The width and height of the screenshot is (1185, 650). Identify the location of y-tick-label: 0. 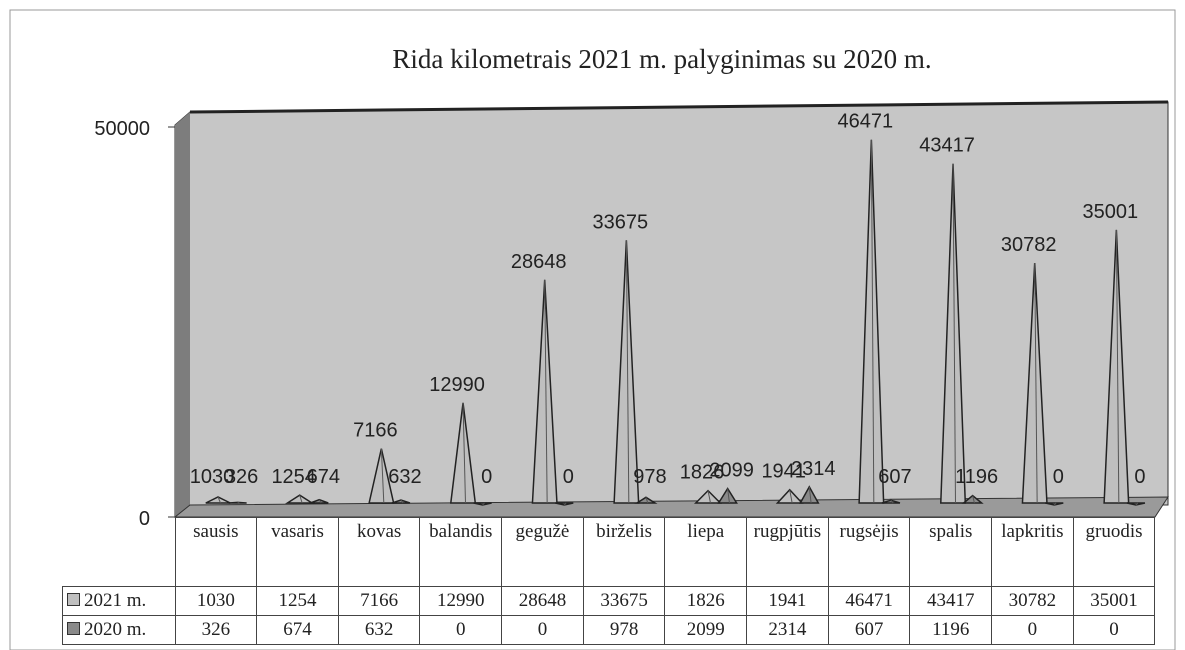
(144, 519).